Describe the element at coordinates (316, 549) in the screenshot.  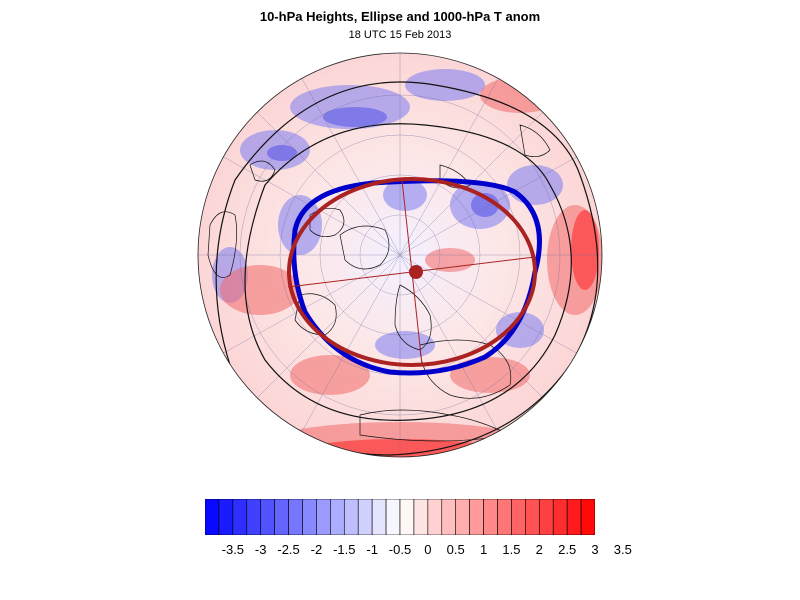
I see `colorbar-tick-label: -2` at that location.